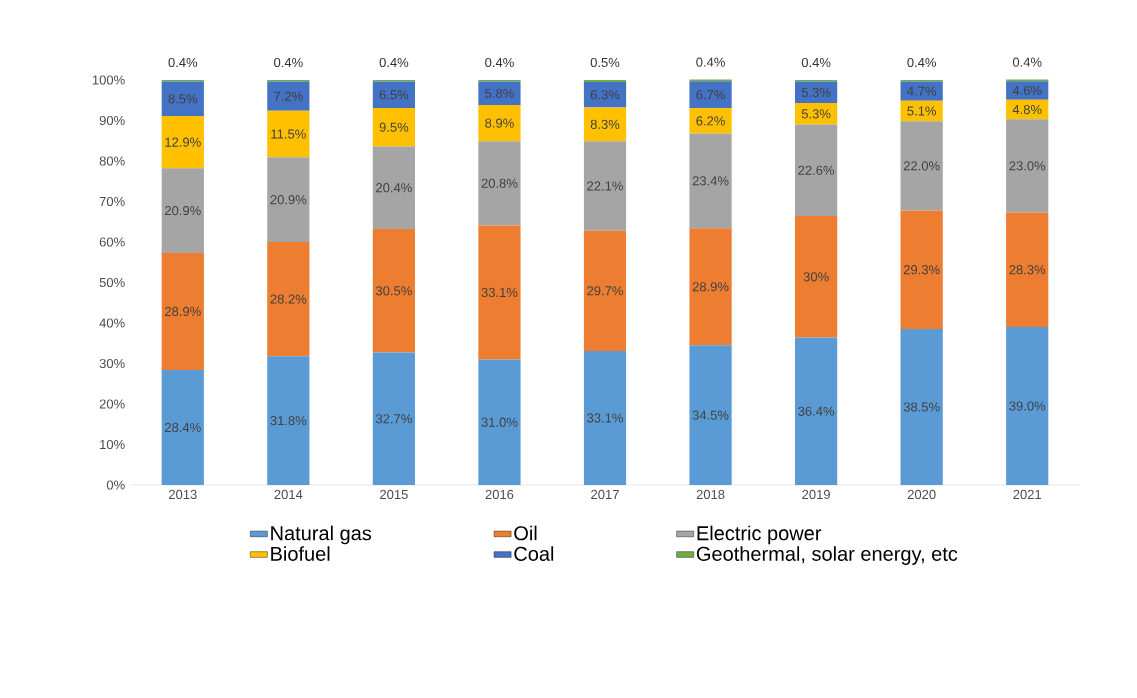 The width and height of the screenshot is (1137, 698). I want to click on data-label: 4.7%, so click(922, 91).